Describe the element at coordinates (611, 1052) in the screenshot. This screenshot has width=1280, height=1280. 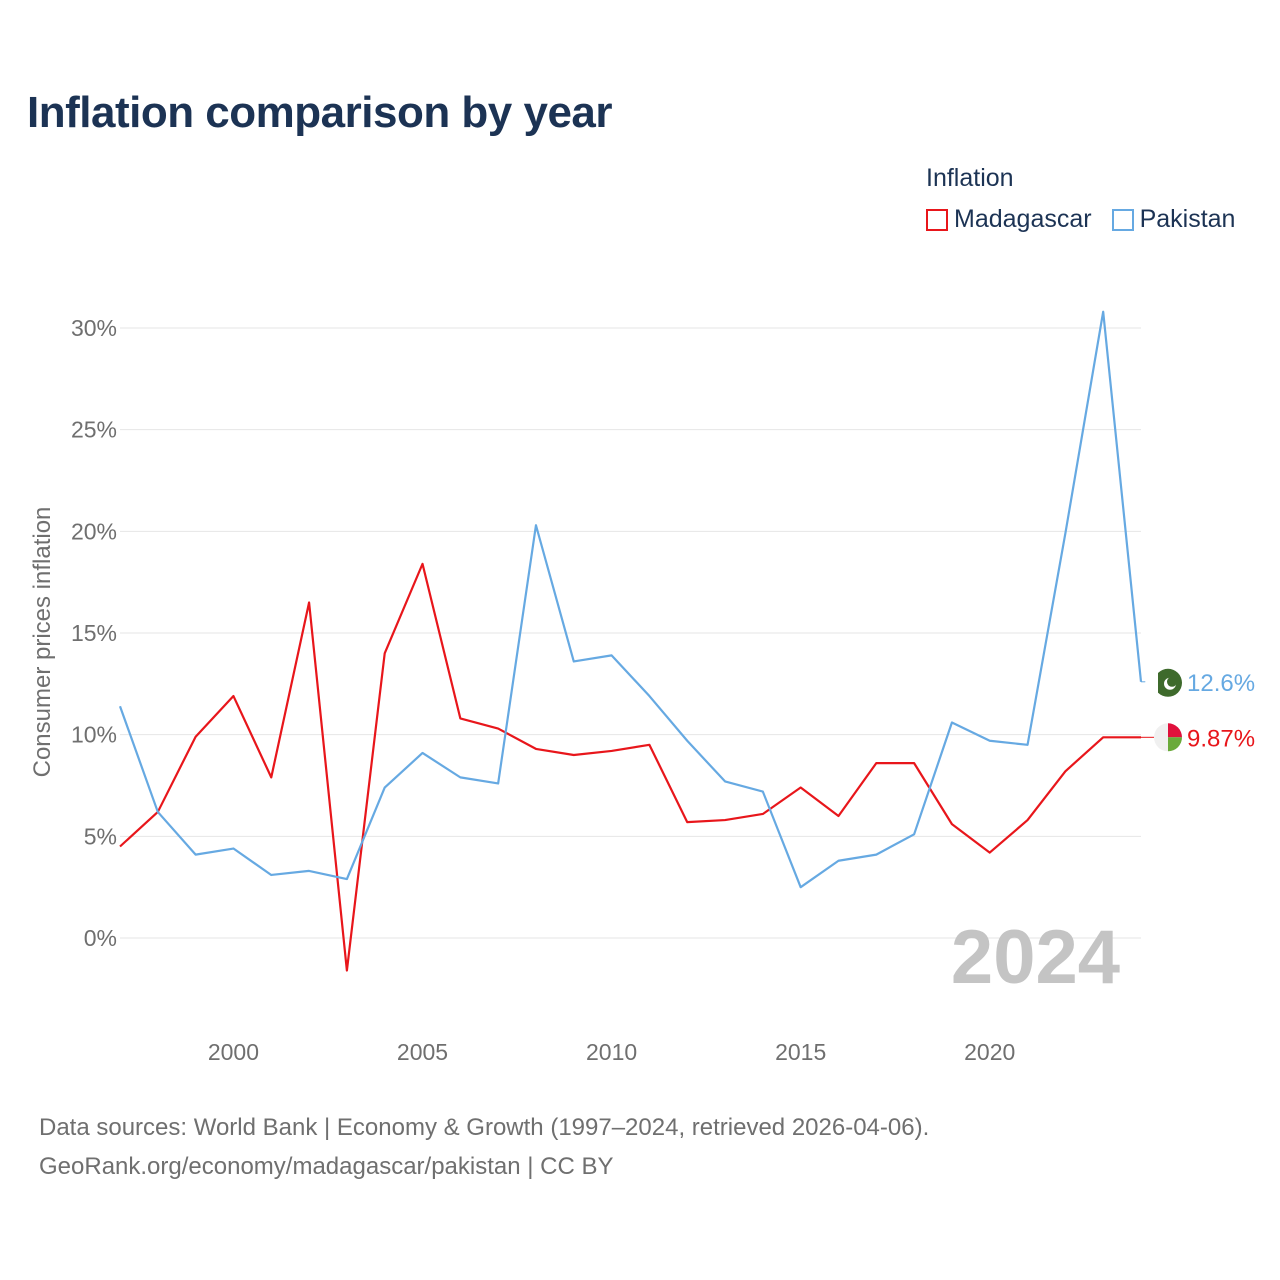
I see `x-tick-label: 2010` at that location.